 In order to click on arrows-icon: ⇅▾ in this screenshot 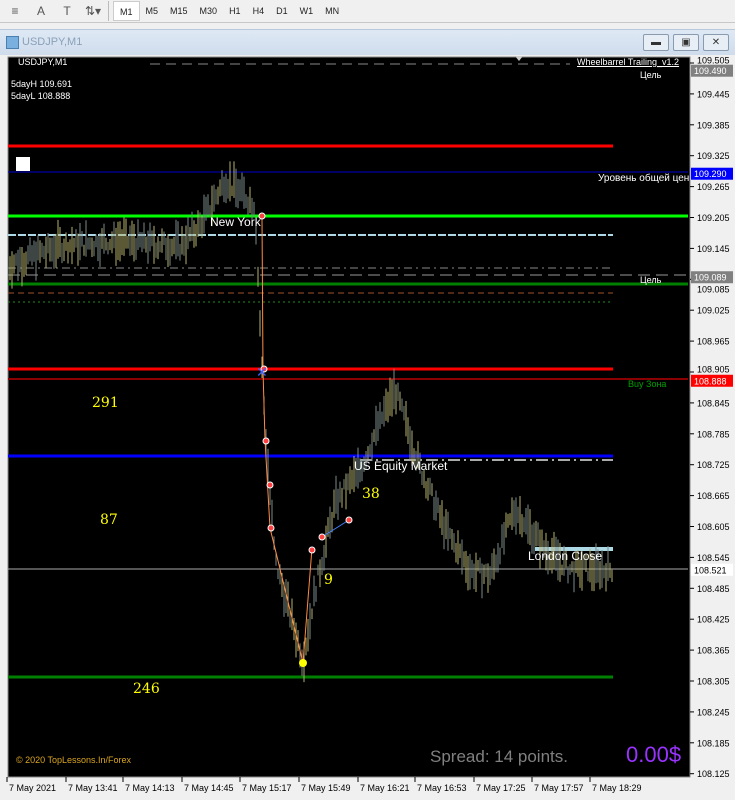, I will do `click(93, 11)`.